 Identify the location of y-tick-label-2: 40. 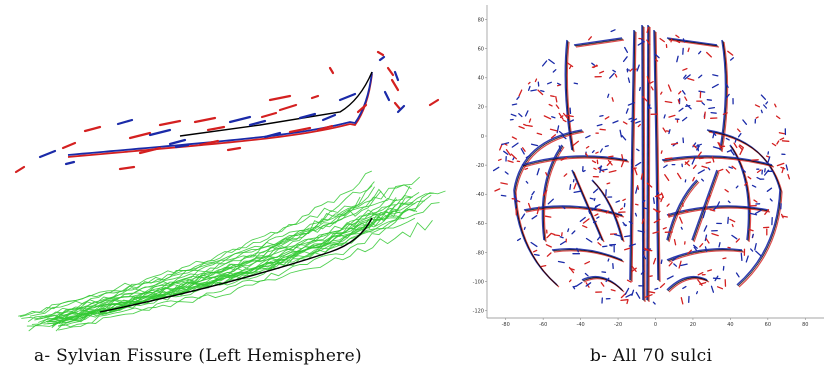
(481, 79).